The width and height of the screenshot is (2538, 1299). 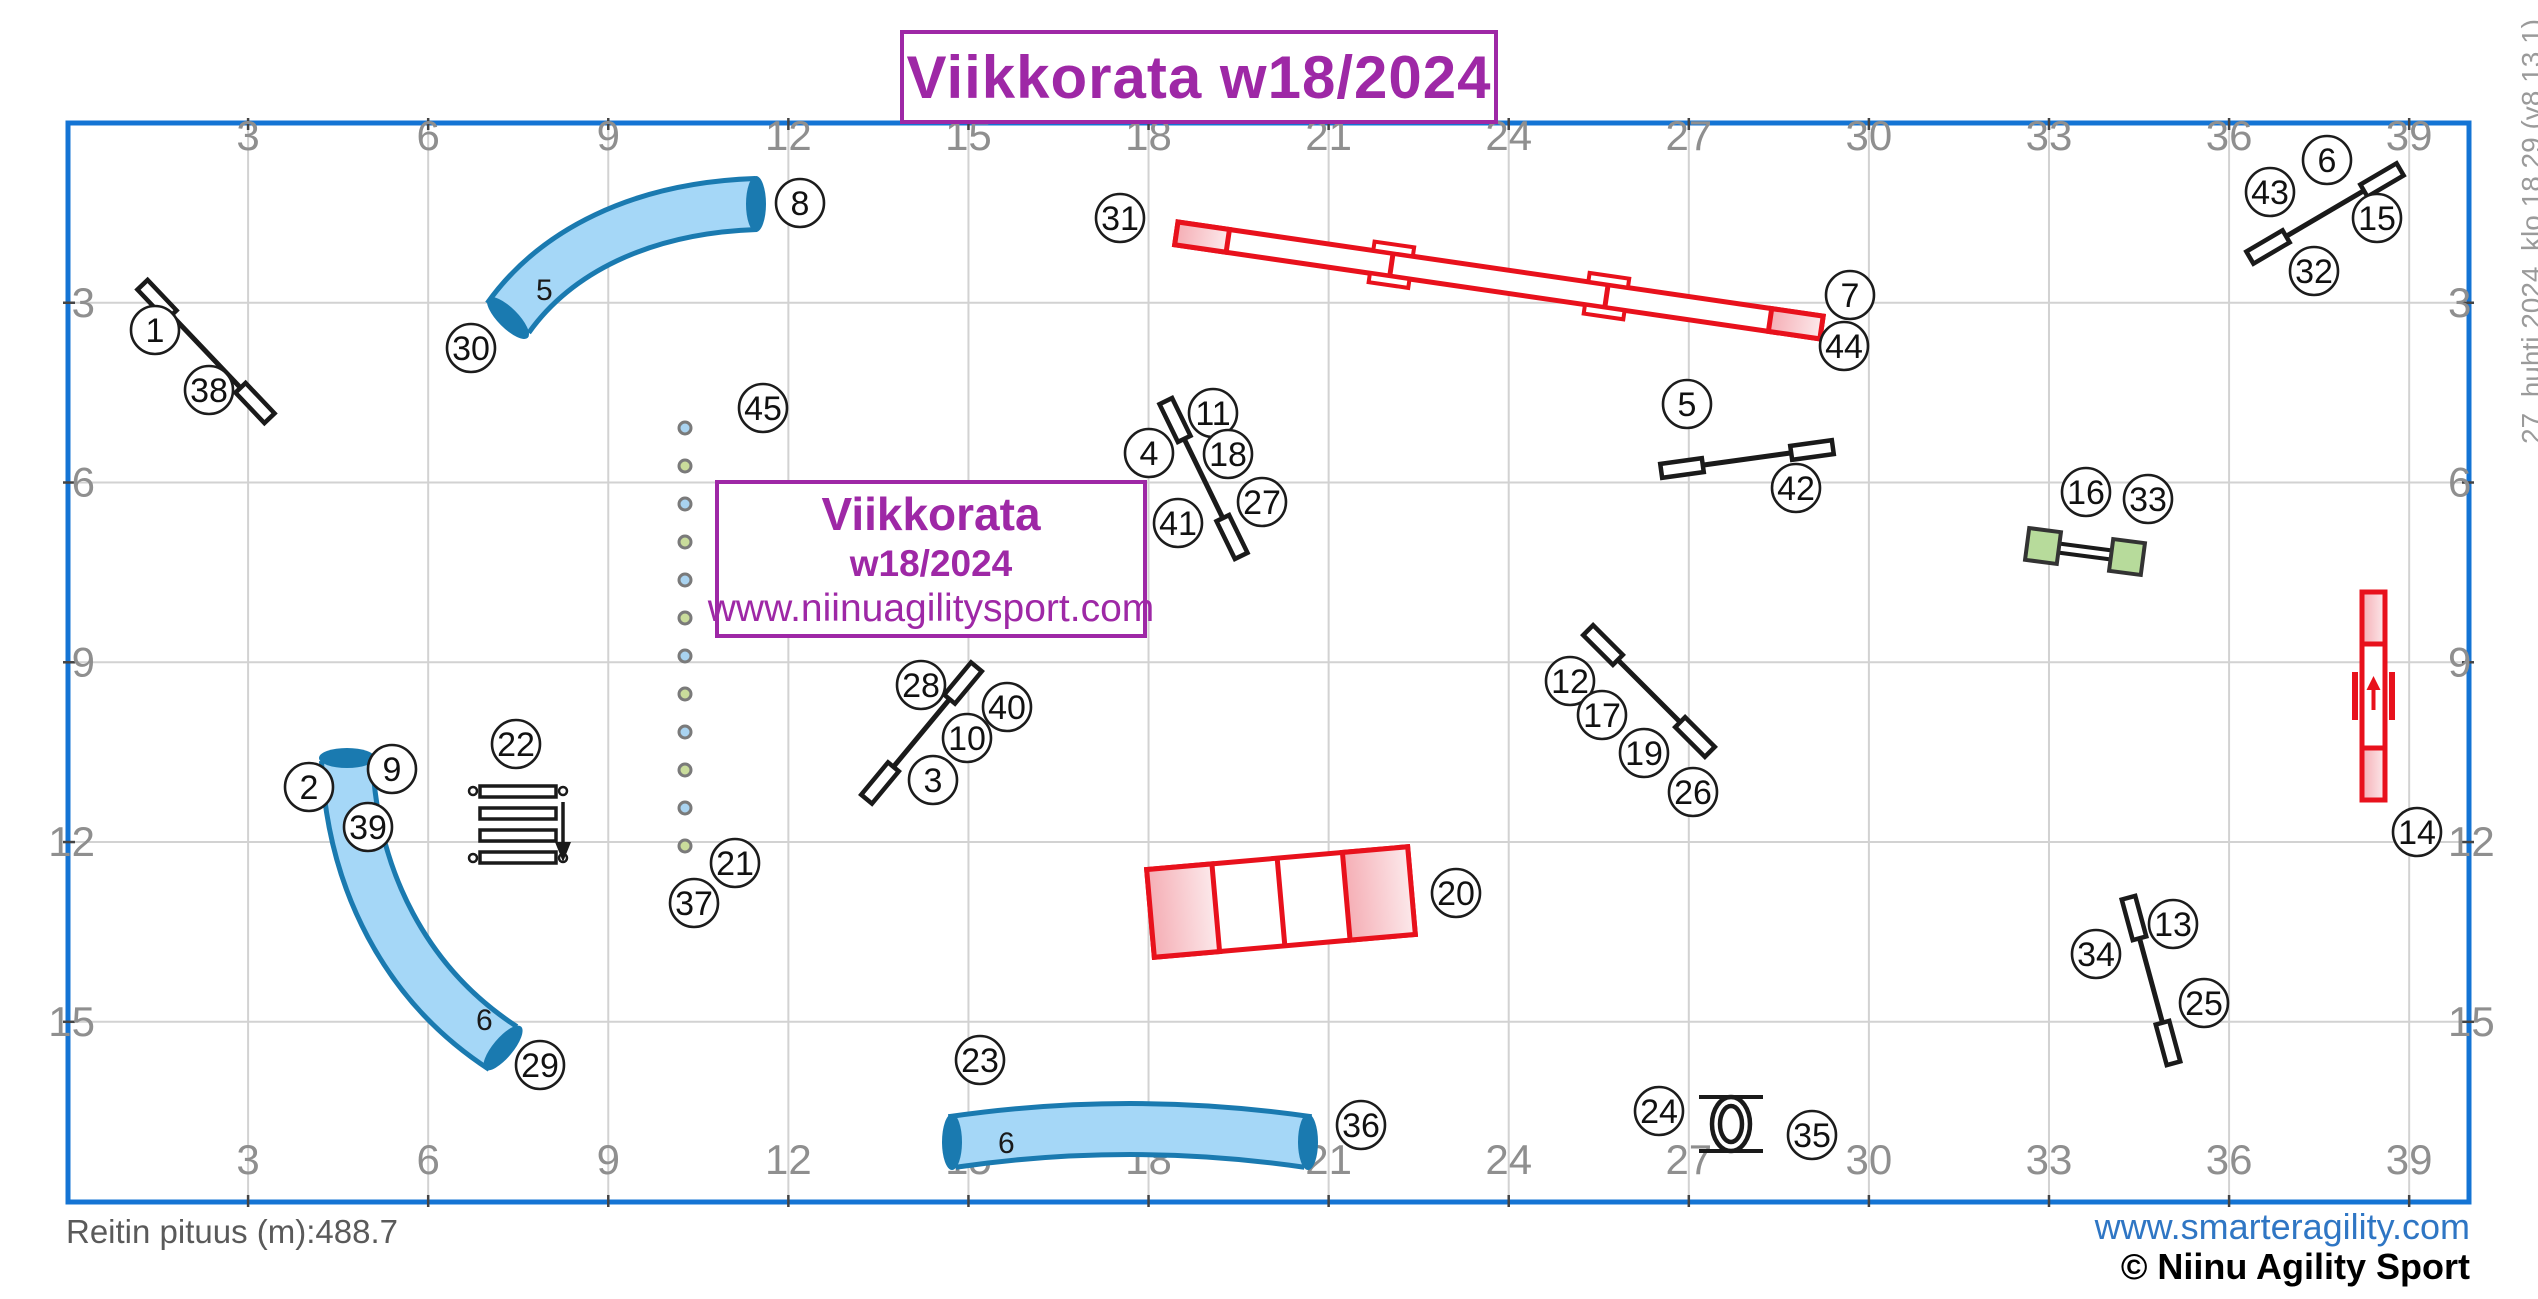 I want to click on obstacle-number-circle: 27, so click(x=1262, y=502).